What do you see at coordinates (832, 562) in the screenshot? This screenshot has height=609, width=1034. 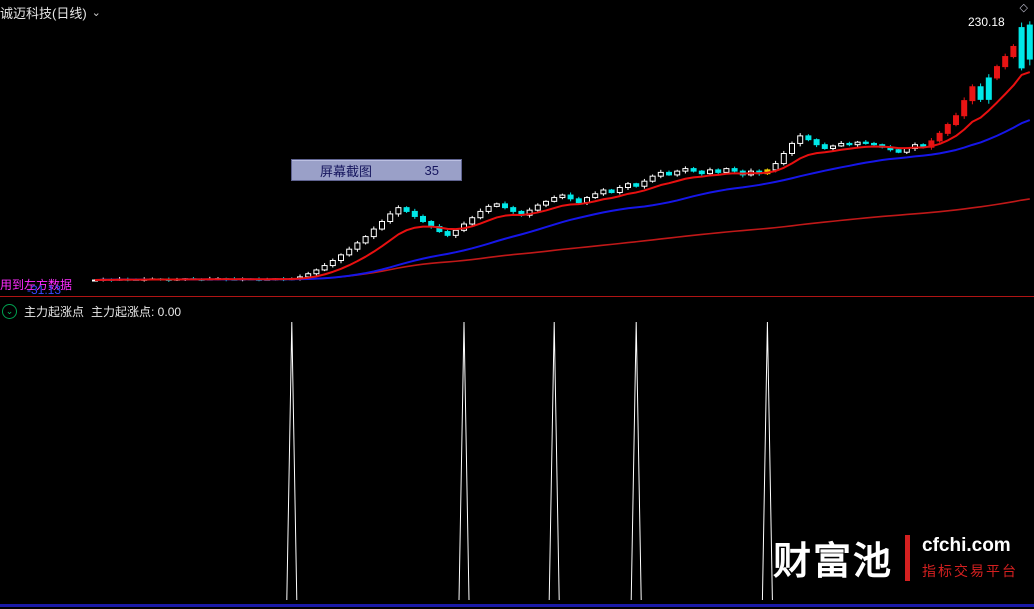 I see `watermark-brand: 财富池` at bounding box center [832, 562].